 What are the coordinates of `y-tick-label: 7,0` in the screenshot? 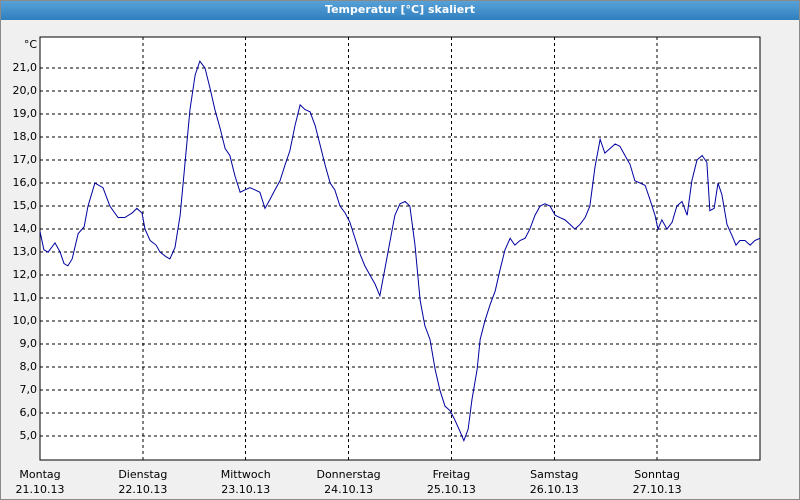 It's located at (29, 389).